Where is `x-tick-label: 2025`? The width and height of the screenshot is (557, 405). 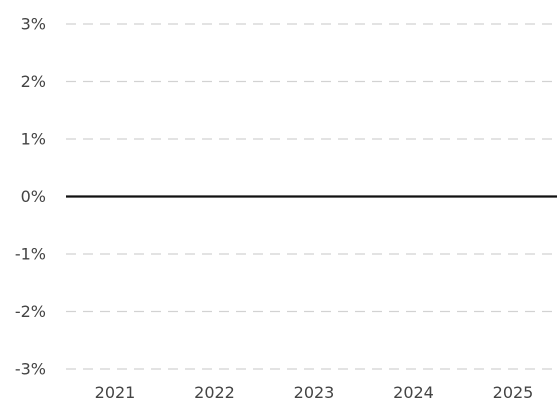
x-tick-label: 2025 is located at coordinates (513, 392).